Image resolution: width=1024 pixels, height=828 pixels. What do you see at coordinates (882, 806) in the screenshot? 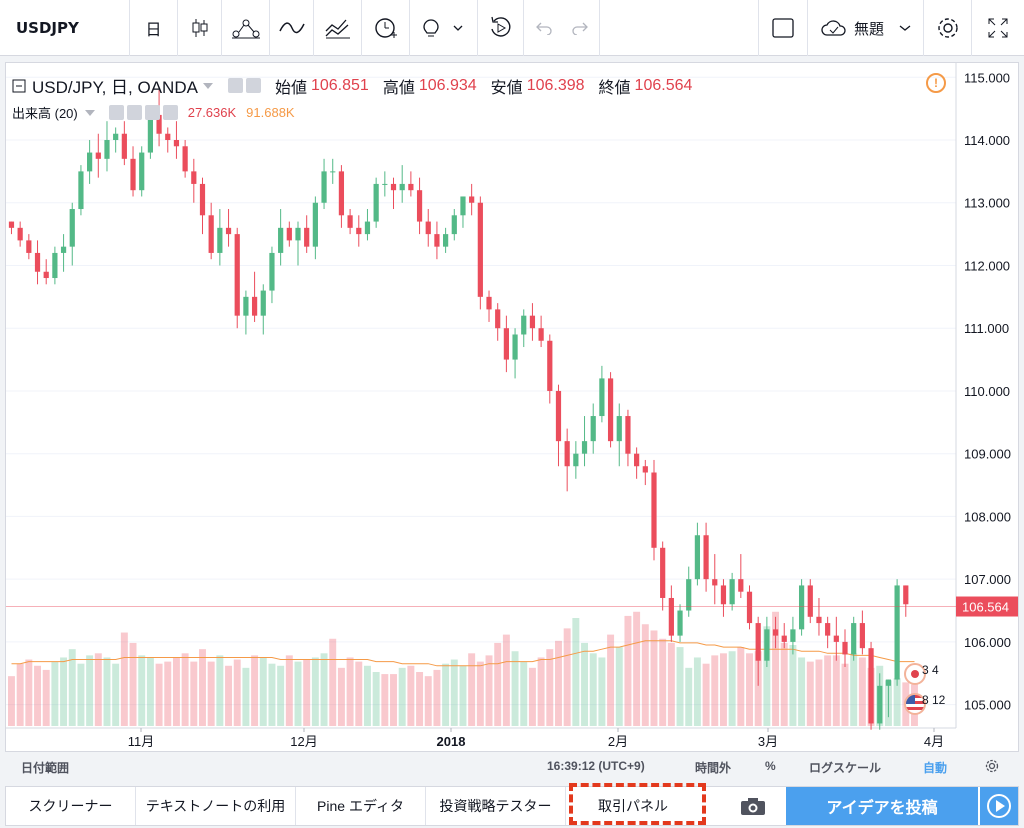
I see `publish-idea-button: アイデアを投稿` at bounding box center [882, 806].